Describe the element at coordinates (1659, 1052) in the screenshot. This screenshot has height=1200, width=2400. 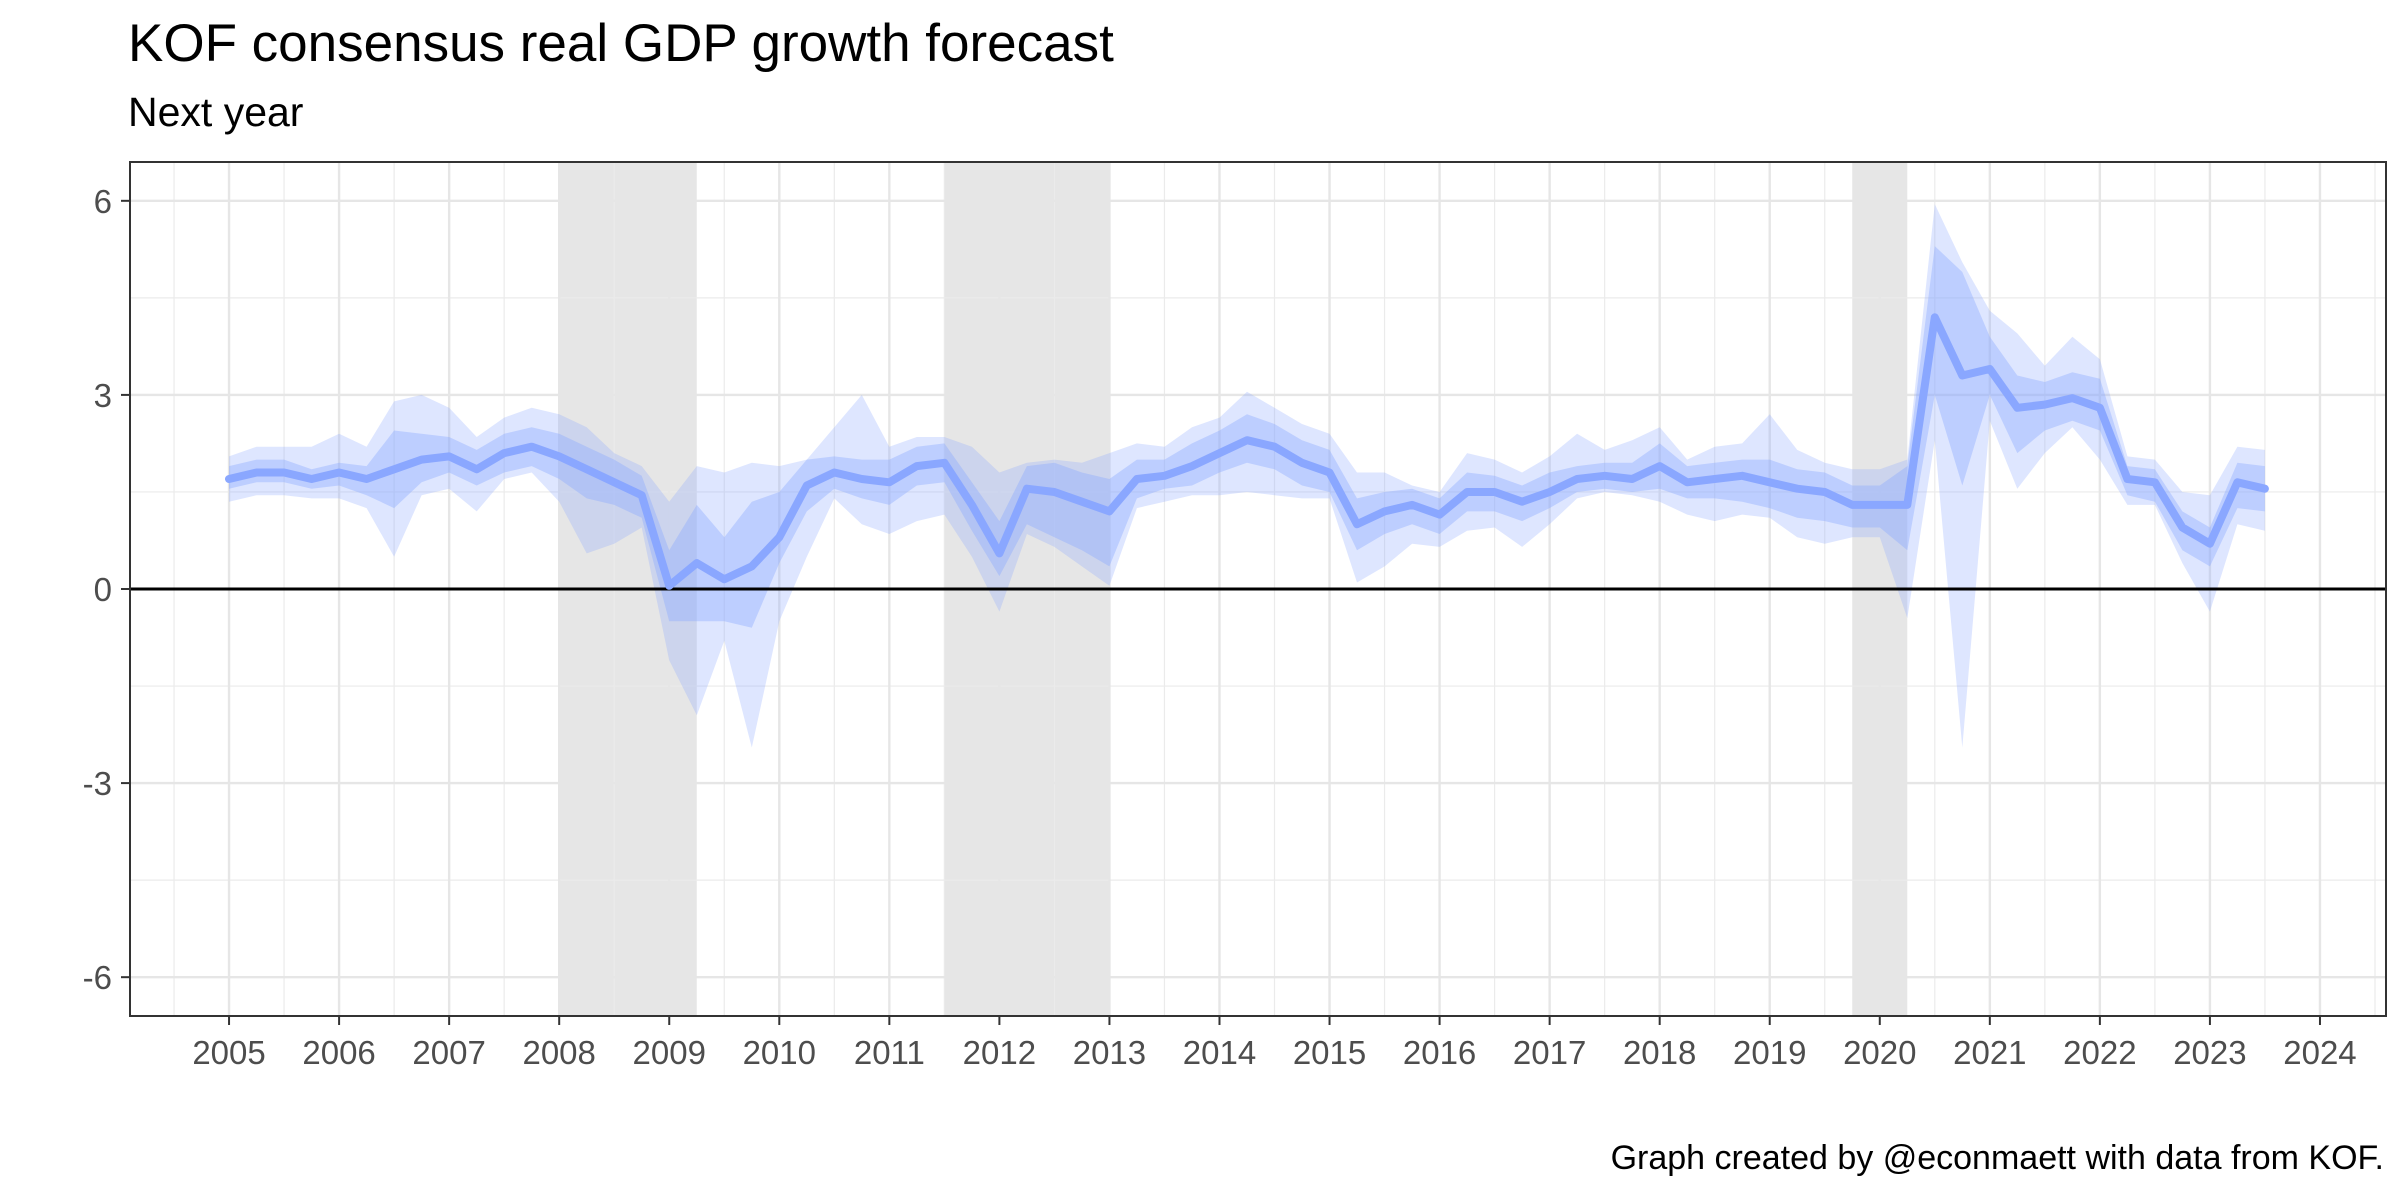
I see `x-tick-label: 2018` at that location.